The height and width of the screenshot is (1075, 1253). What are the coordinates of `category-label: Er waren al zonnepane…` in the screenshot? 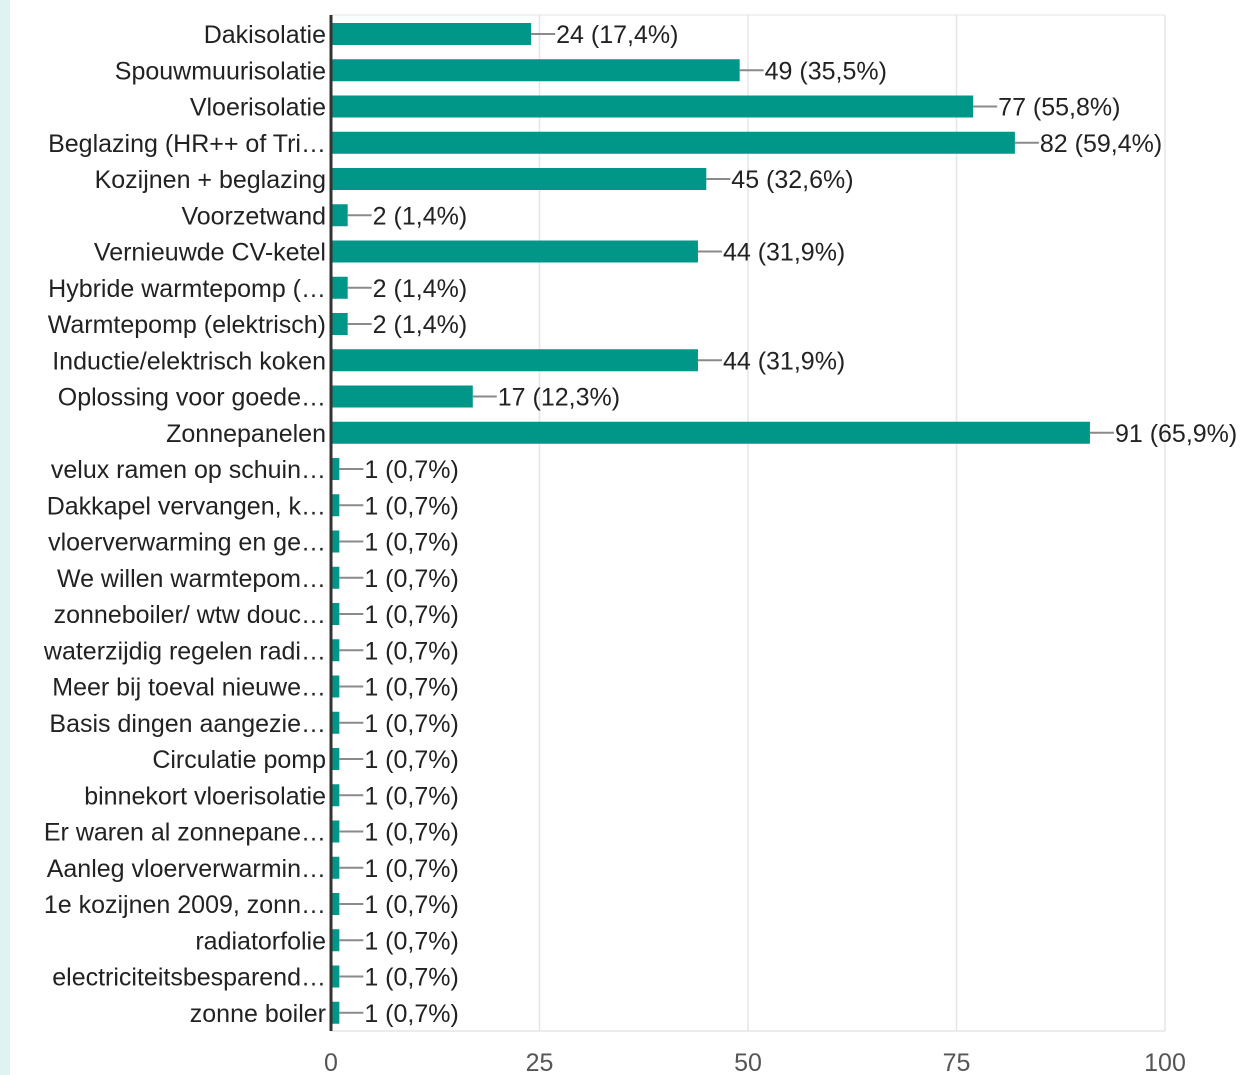 It's located at (185, 833).